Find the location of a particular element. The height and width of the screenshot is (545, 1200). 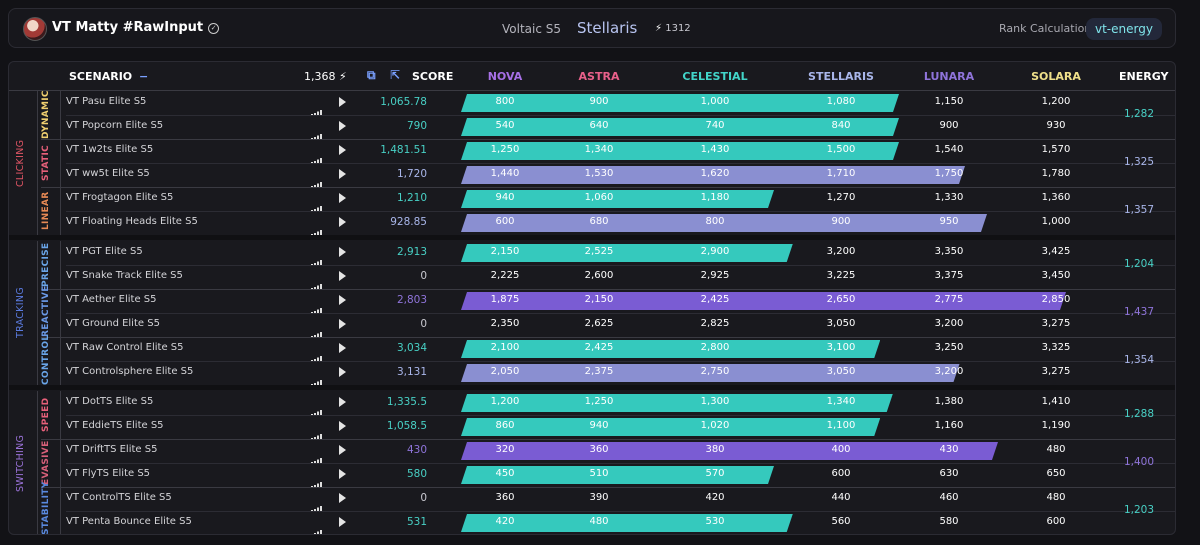

scenario-name: VT Popcorn Elite S5 is located at coordinates (115, 125).